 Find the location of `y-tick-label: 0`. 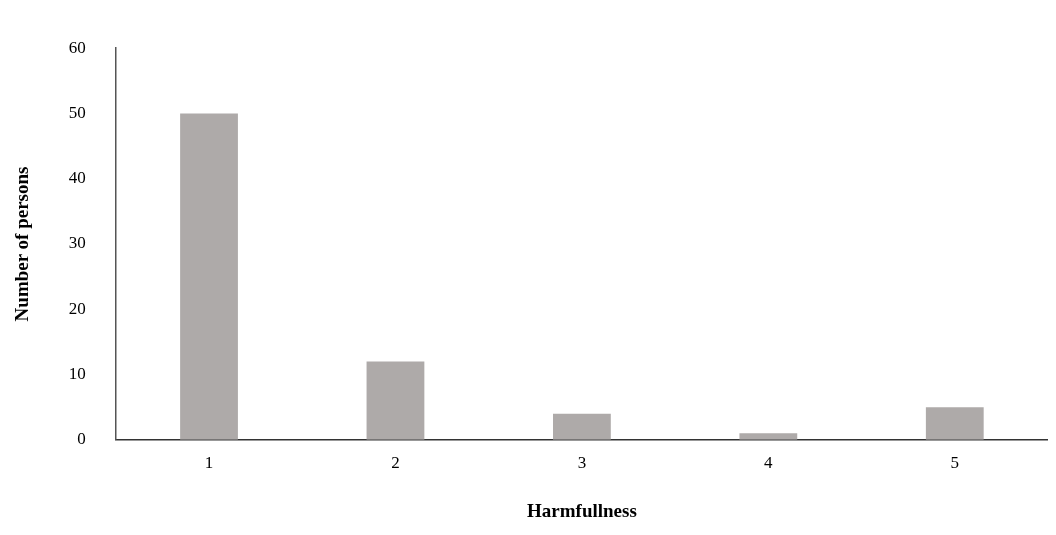

y-tick-label: 0 is located at coordinates (81, 439).